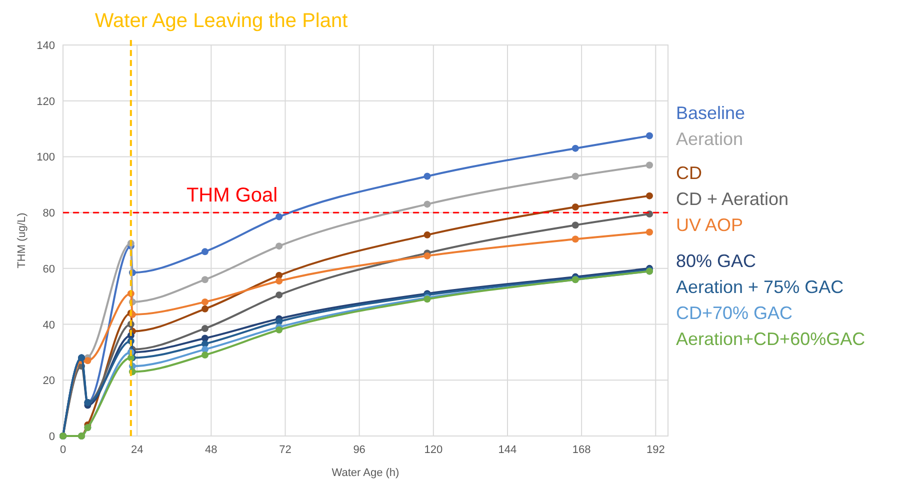  What do you see at coordinates (734, 313) in the screenshot?
I see `text: CD+70% GAC` at bounding box center [734, 313].